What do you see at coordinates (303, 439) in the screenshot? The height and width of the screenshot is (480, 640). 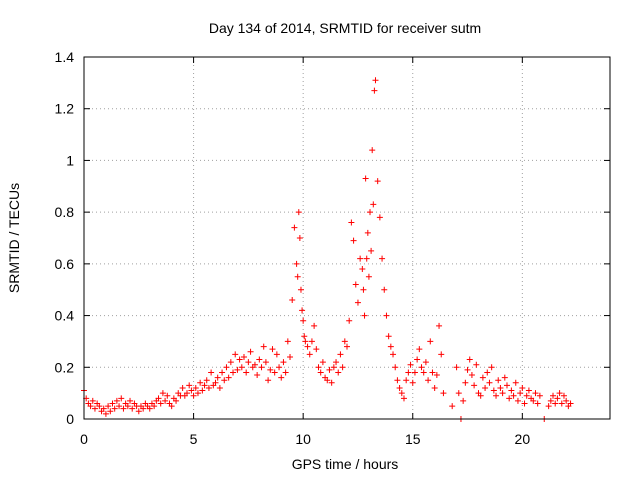 I see `x-tick-label: 10` at bounding box center [303, 439].